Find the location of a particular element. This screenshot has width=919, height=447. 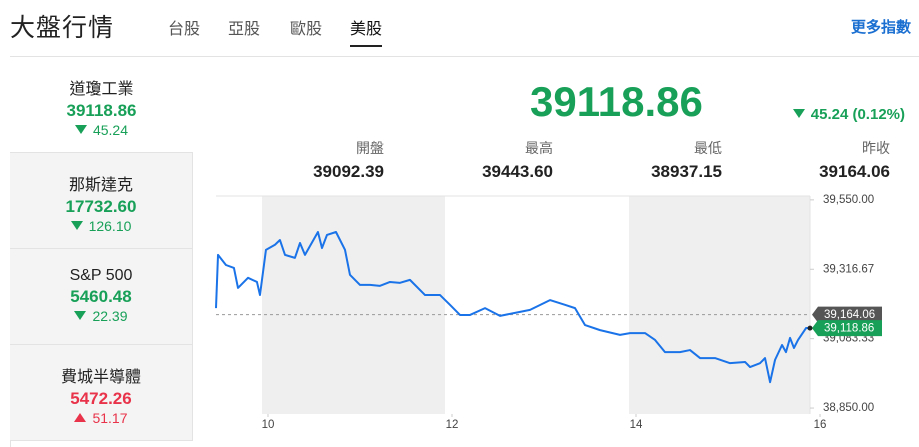

index-price: 39118.86 is located at coordinates (101, 110).